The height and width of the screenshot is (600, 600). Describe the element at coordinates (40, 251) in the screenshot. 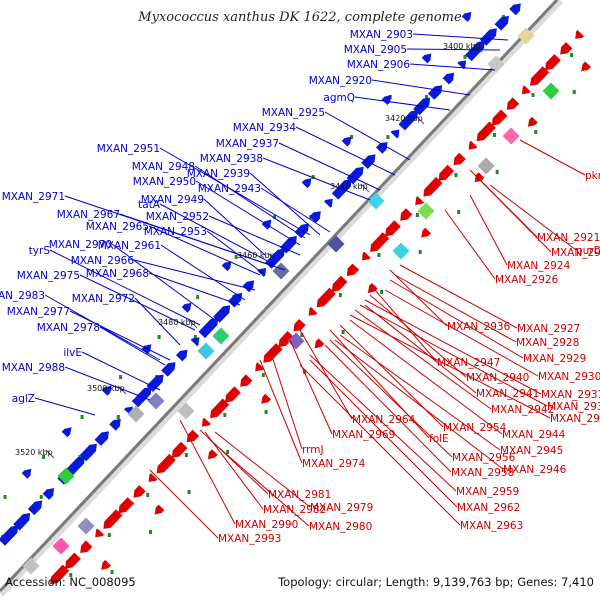

I see `forward-gene-label: tyrS` at that location.